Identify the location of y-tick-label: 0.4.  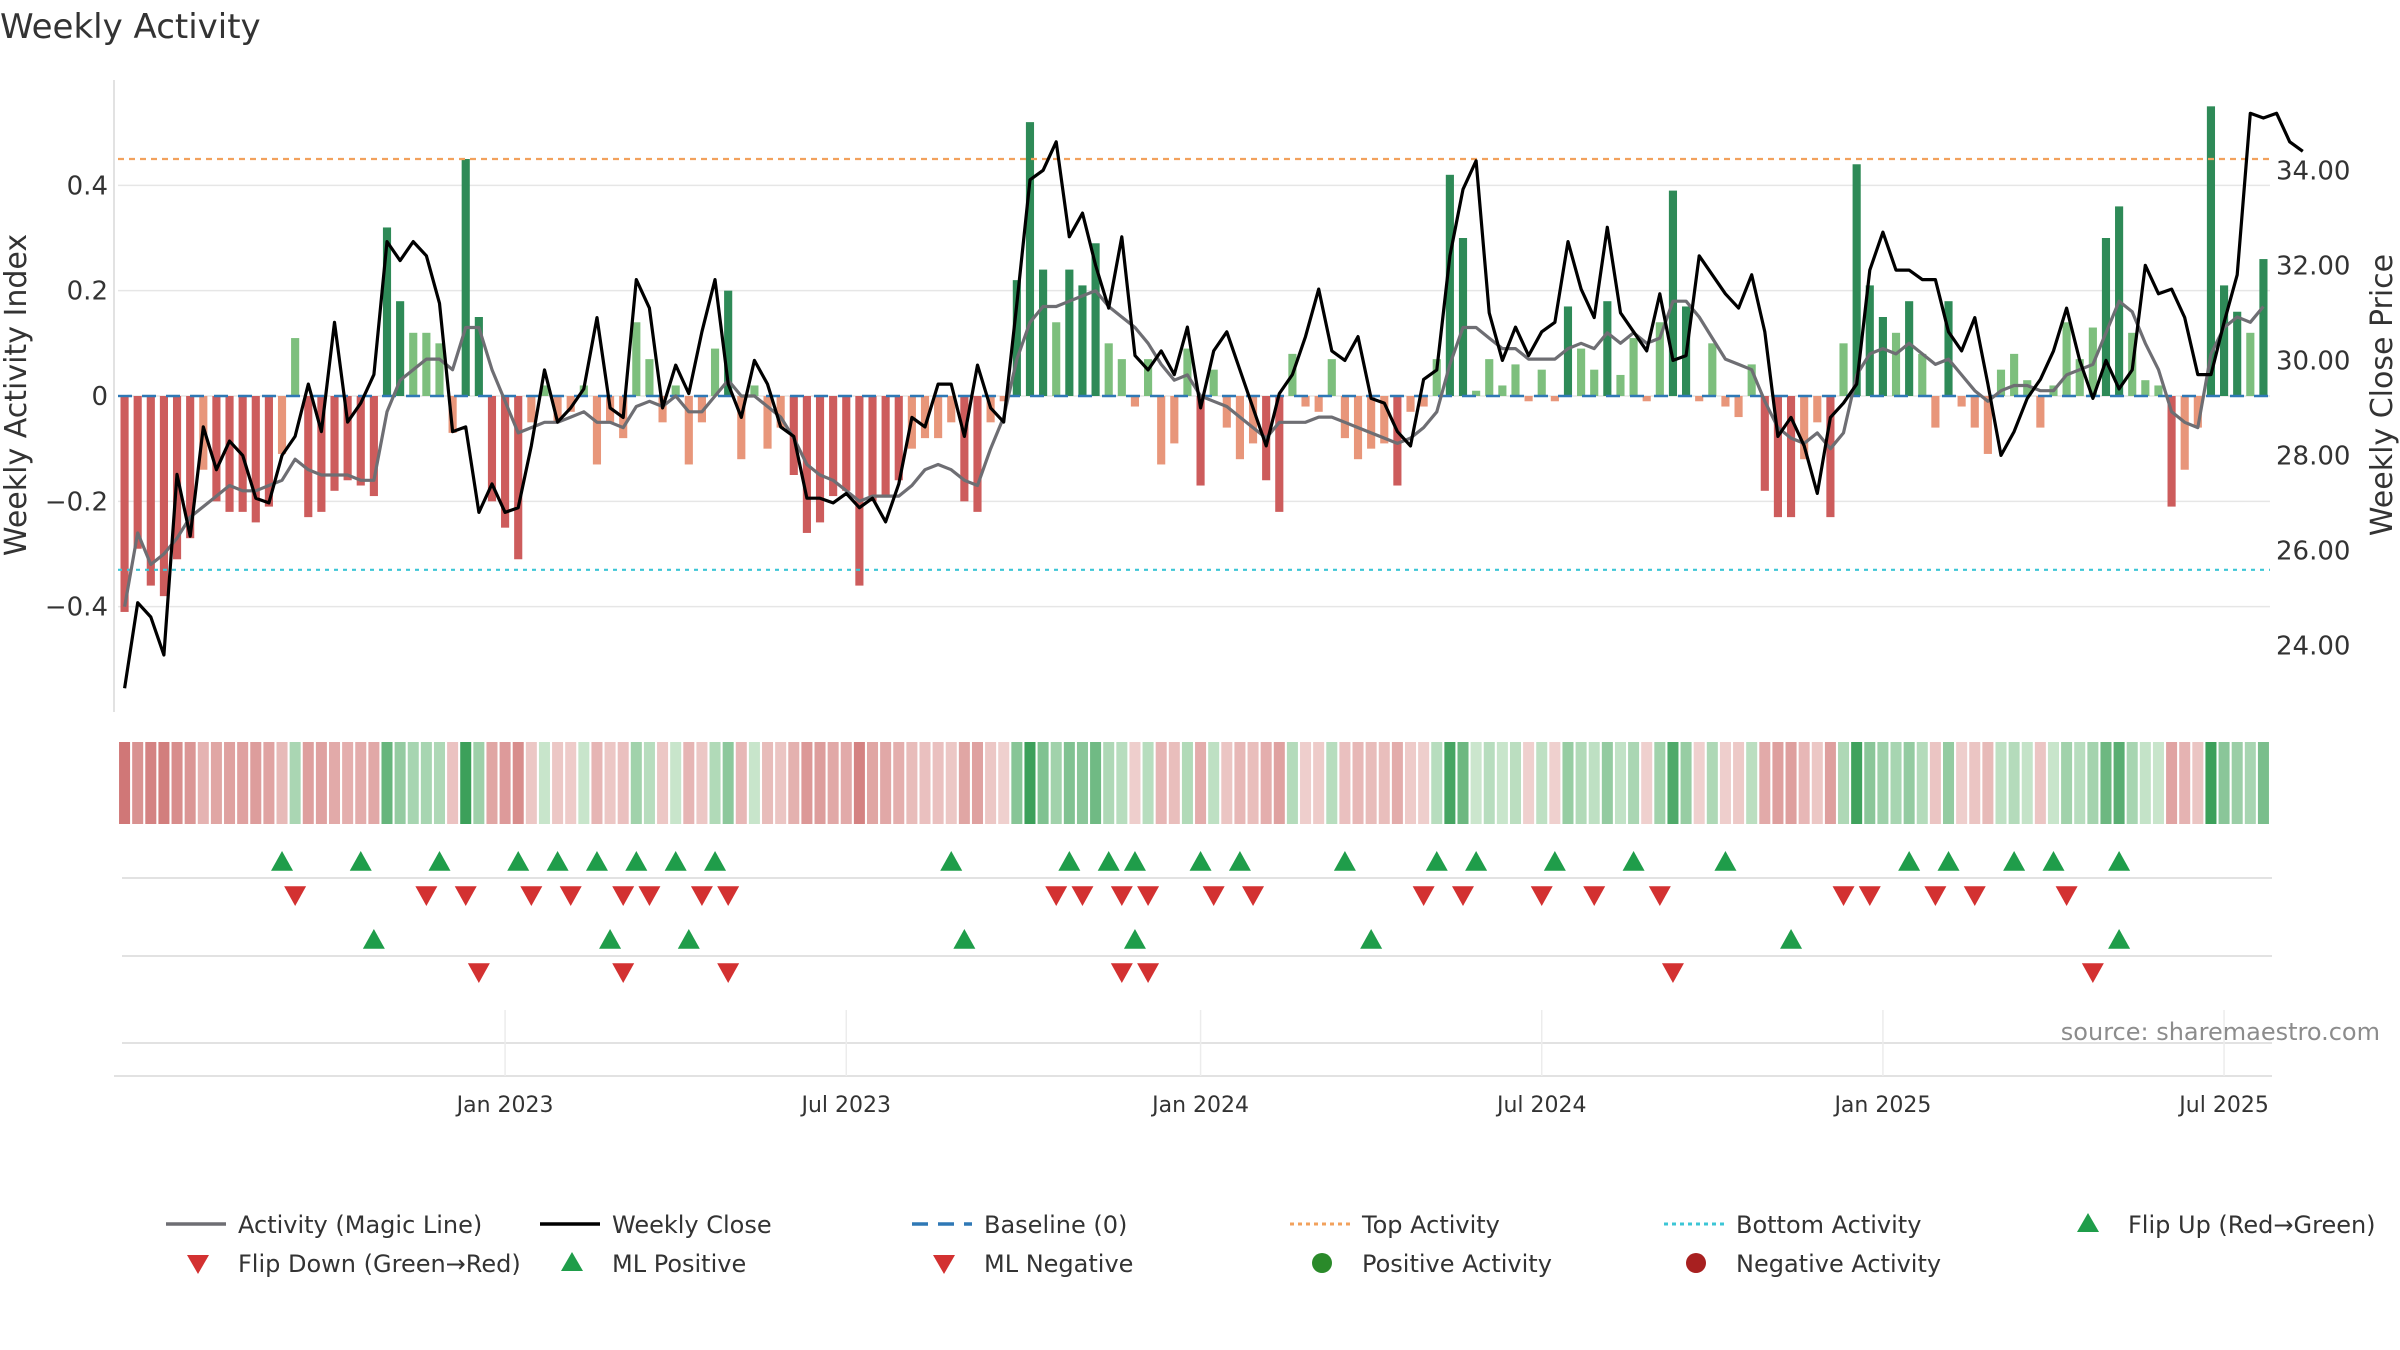
(87, 186).